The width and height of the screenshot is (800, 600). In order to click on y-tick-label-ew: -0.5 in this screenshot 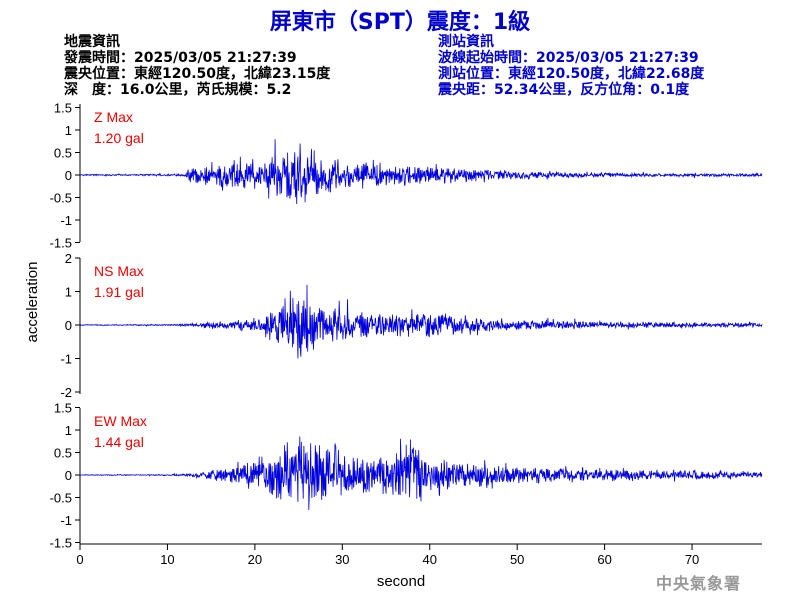, I will do `click(61, 498)`.